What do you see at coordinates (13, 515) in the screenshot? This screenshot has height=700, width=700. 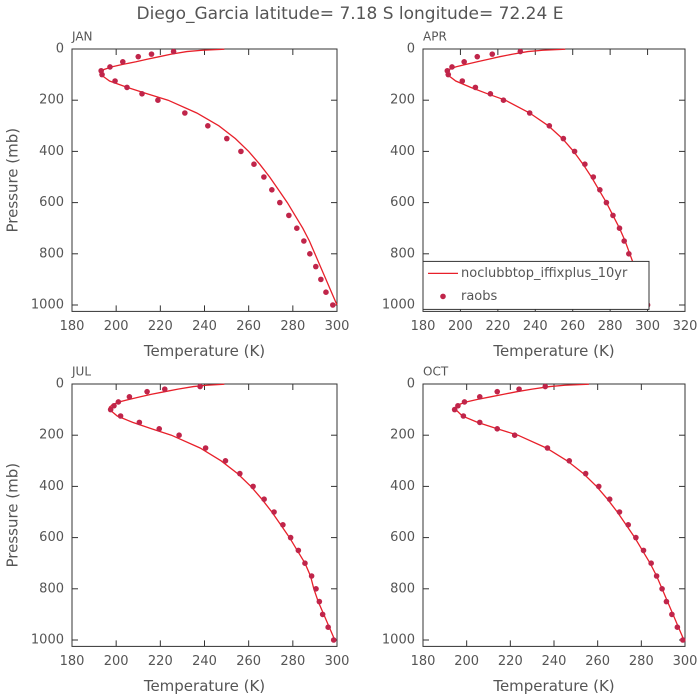 I see `y-axis-label: Pressure (mb)` at bounding box center [13, 515].